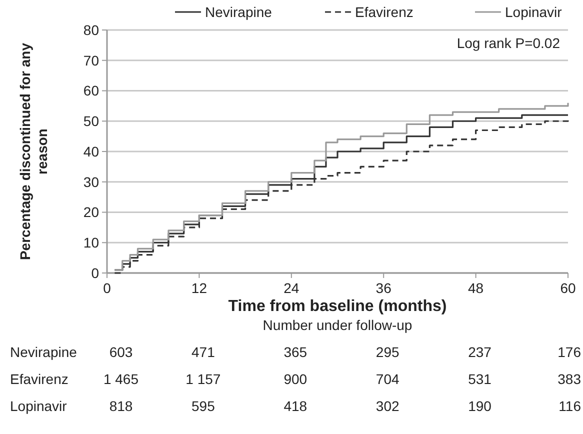  Describe the element at coordinates (107, 288) in the screenshot. I see `x-tick-label: 0` at that location.